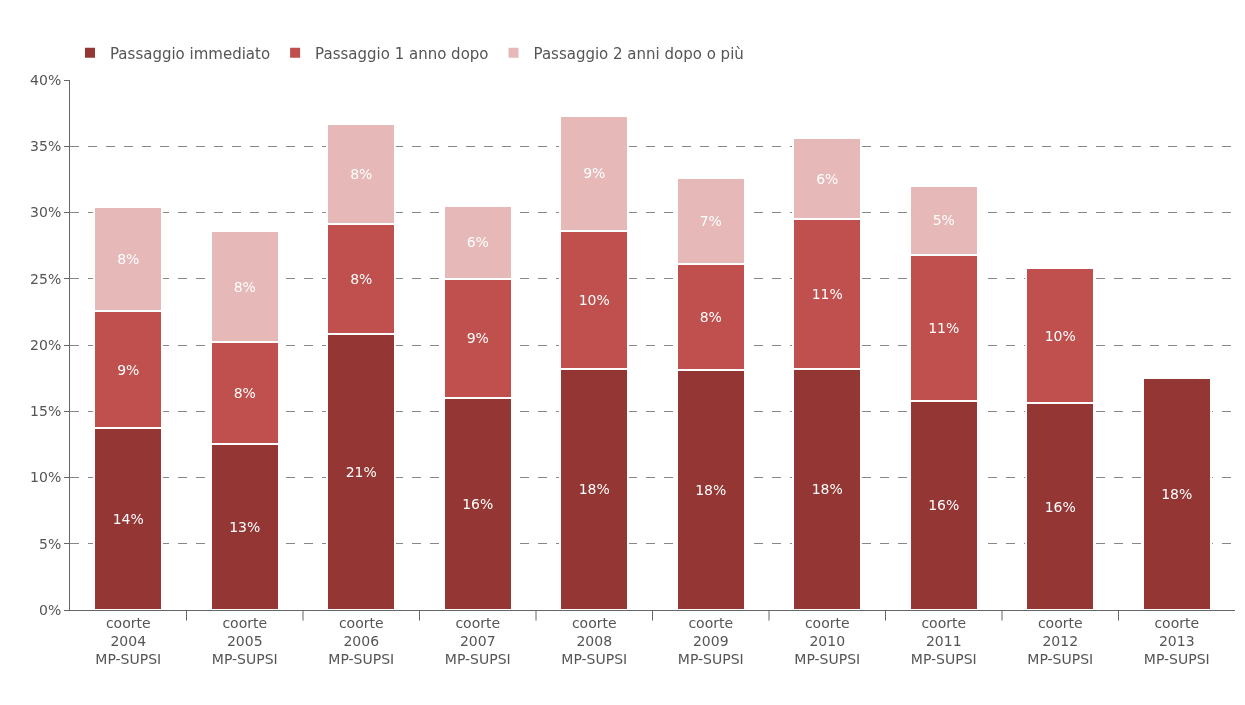 The image size is (1245, 705). I want to click on data-label: 13%, so click(245, 527).